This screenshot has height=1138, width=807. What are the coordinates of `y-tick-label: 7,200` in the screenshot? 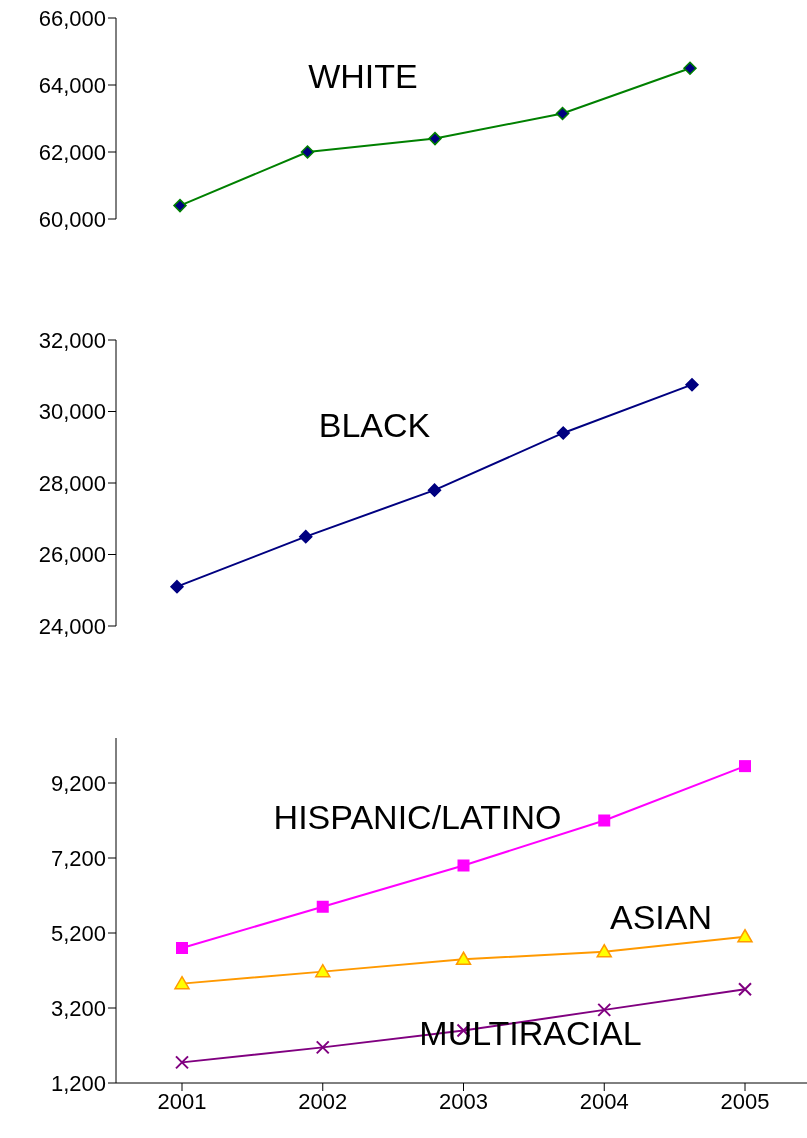 It's located at (78, 858).